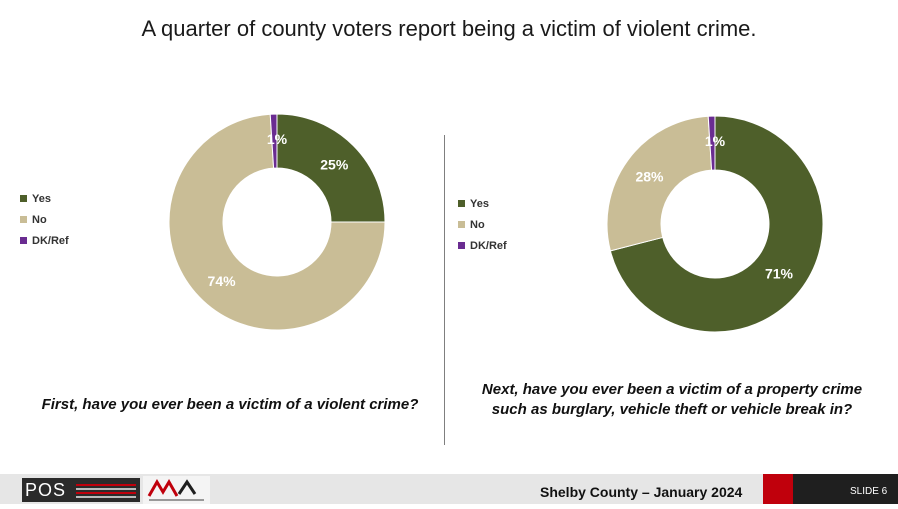 Image resolution: width=898 pixels, height=509 pixels. Describe the element at coordinates (334, 165) in the screenshot. I see `data-label-yes: 25%` at that location.